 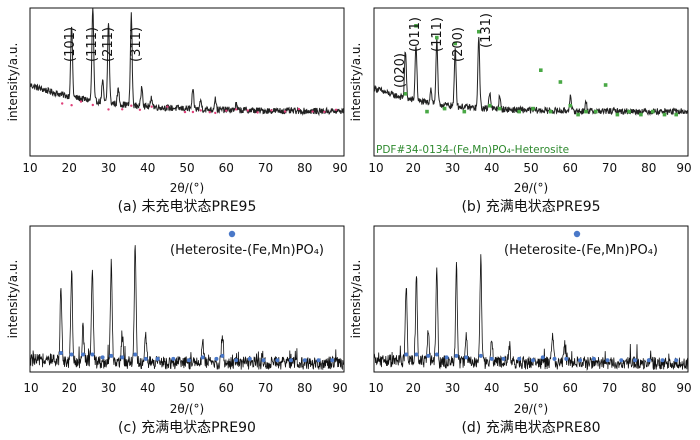 What do you see at coordinates (136, 44) in the screenshot?
I see `peak-label: (311)` at bounding box center [136, 44].